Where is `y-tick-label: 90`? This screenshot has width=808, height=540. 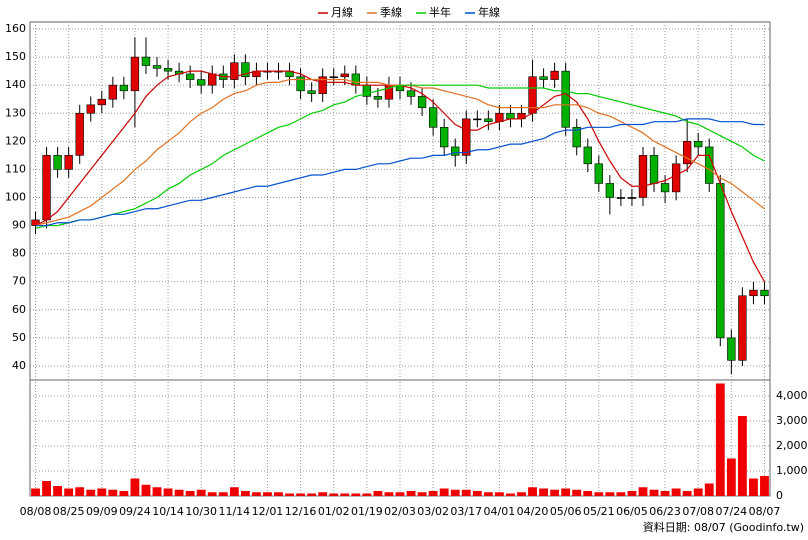
y-tick-label: 90 is located at coordinates (19, 225).